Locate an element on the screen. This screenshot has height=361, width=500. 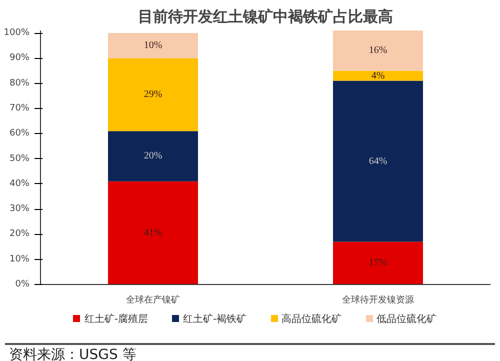
y-tick-label: 20% is located at coordinates (19, 234).